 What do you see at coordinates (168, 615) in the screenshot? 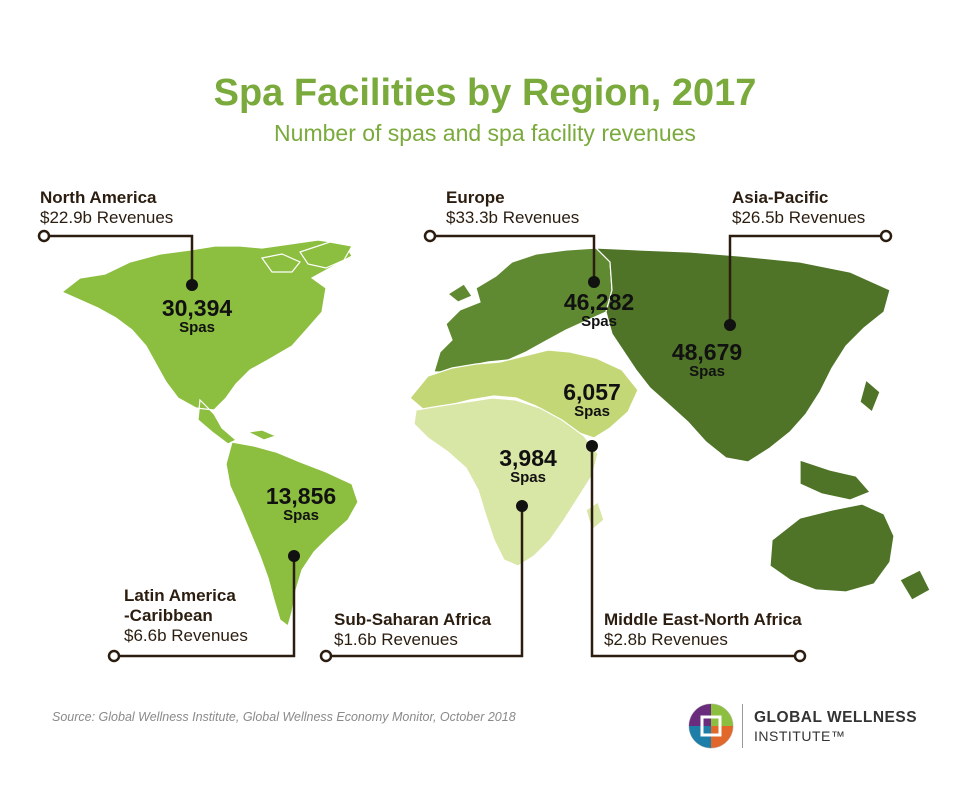
I see `label-latin-america-name-2: -Caribbean` at bounding box center [168, 615].